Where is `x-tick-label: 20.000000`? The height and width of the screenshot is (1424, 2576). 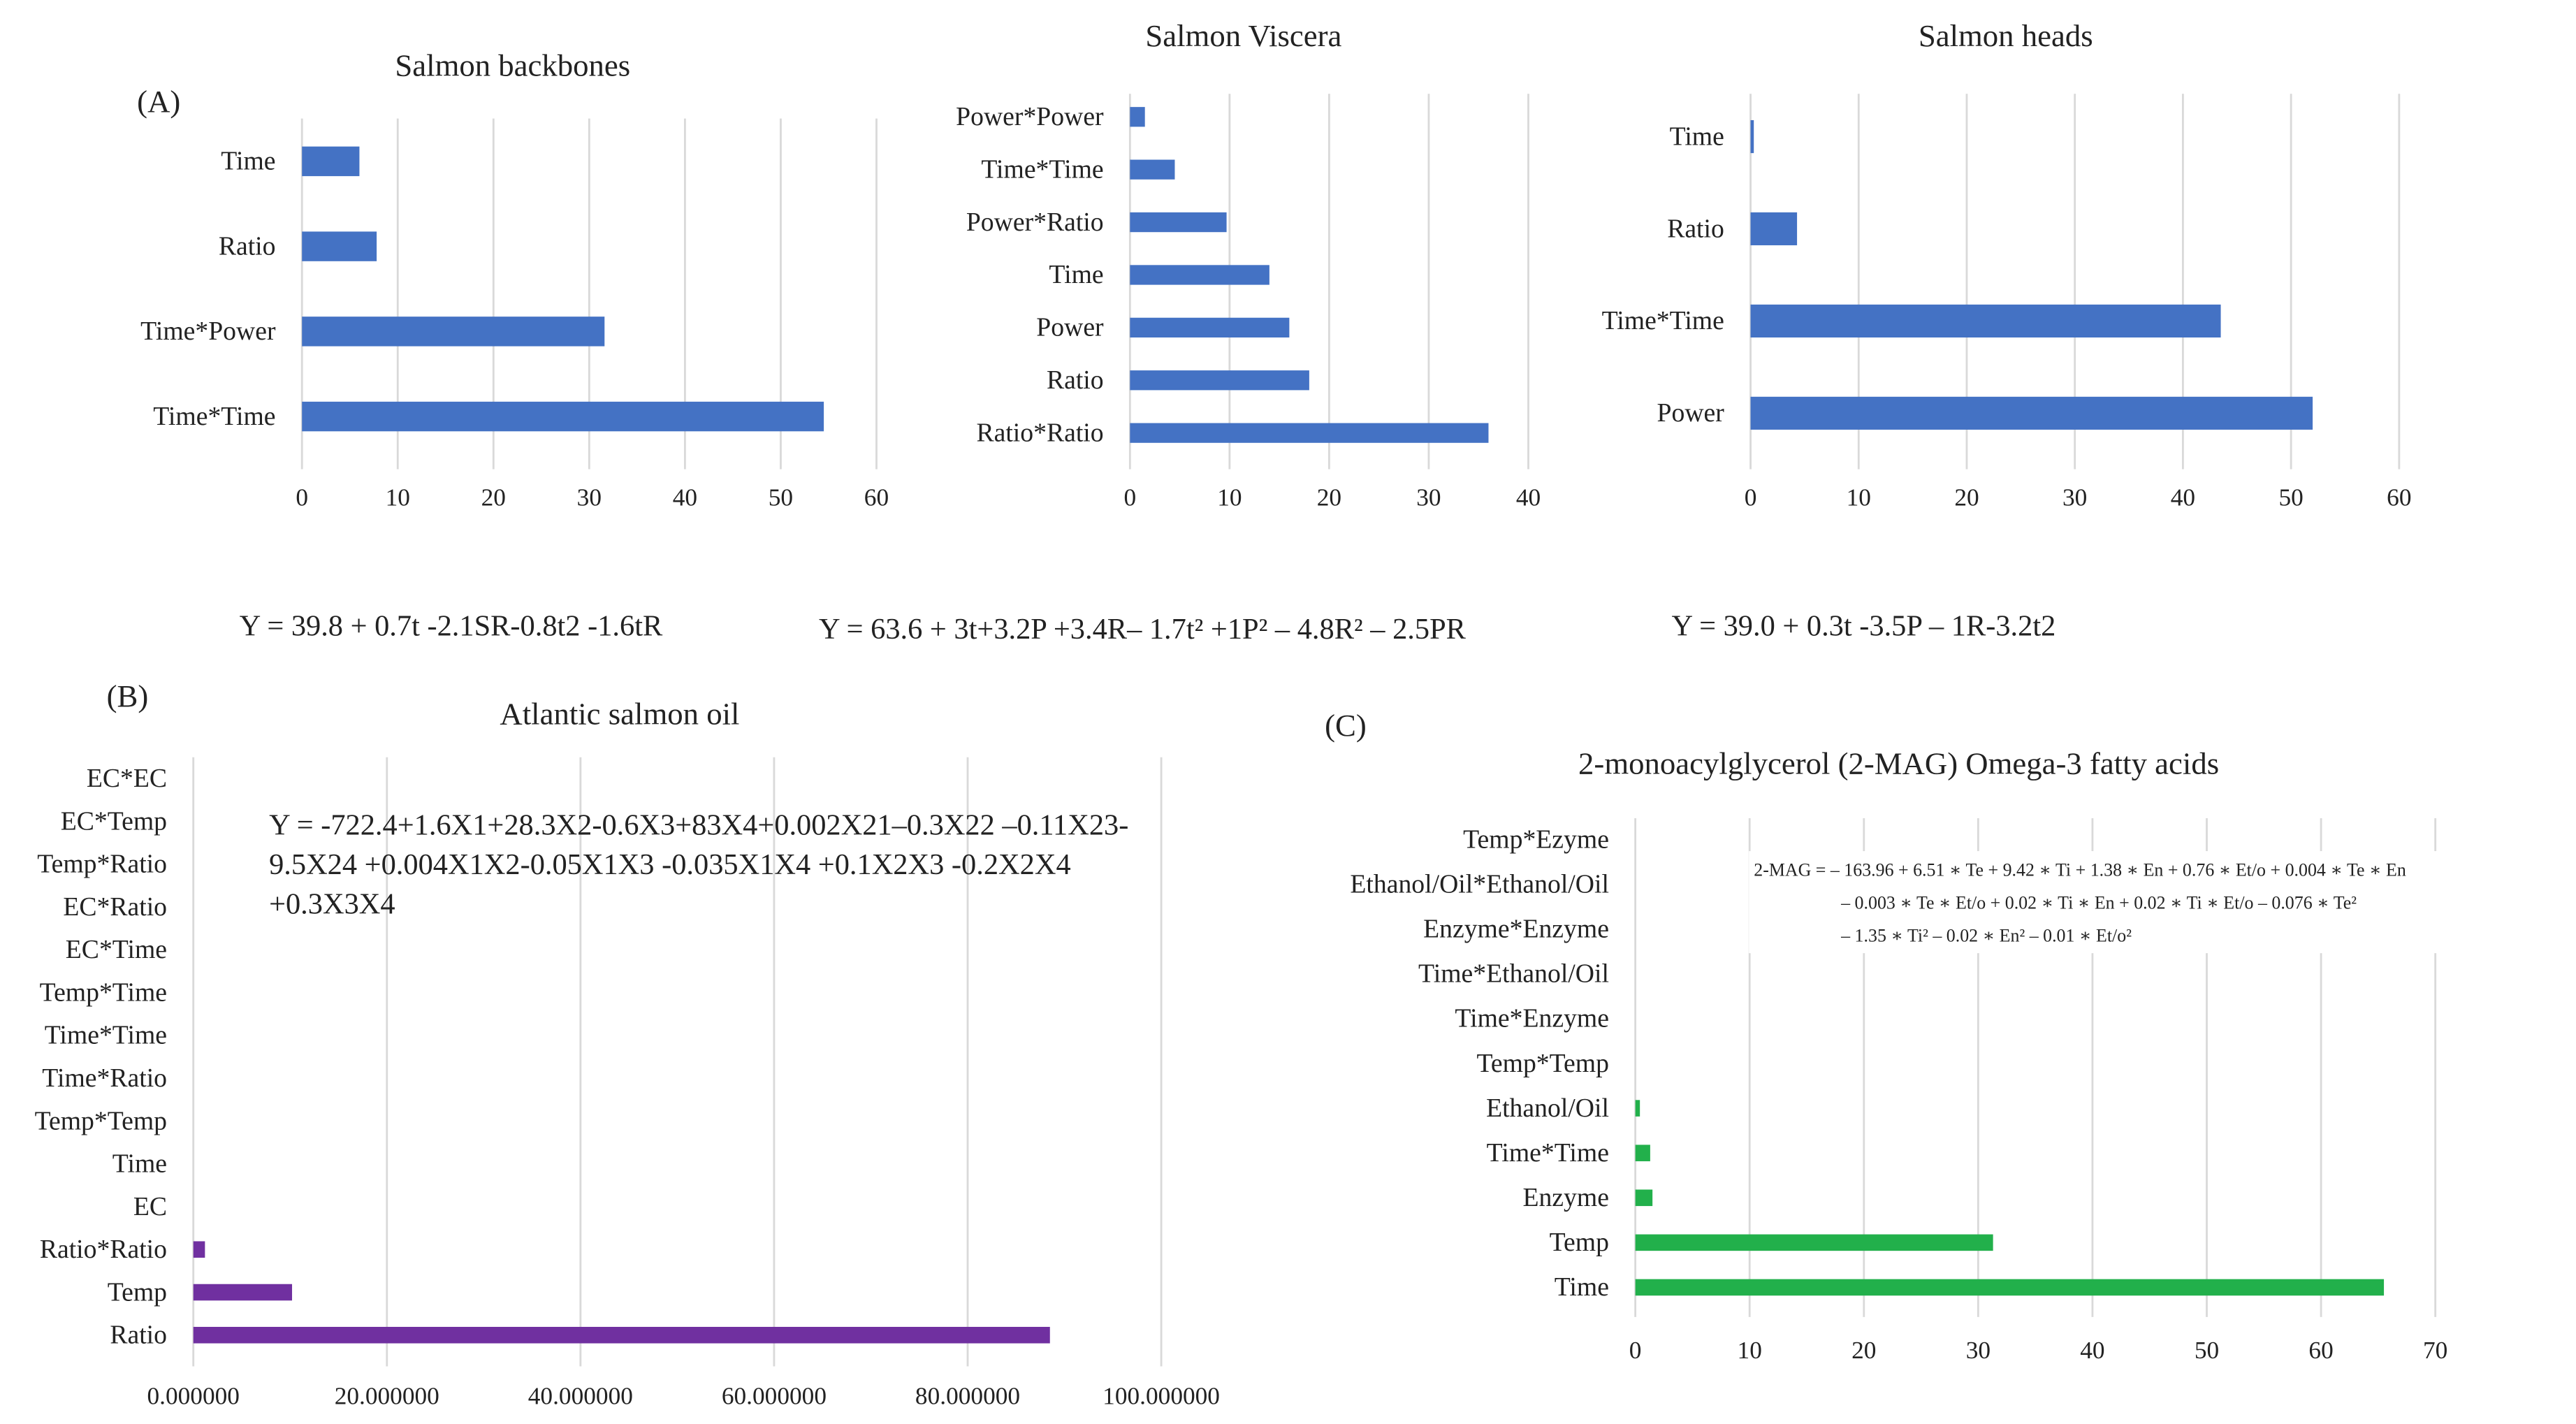
x-tick-label: 20.000000 is located at coordinates (387, 1396).